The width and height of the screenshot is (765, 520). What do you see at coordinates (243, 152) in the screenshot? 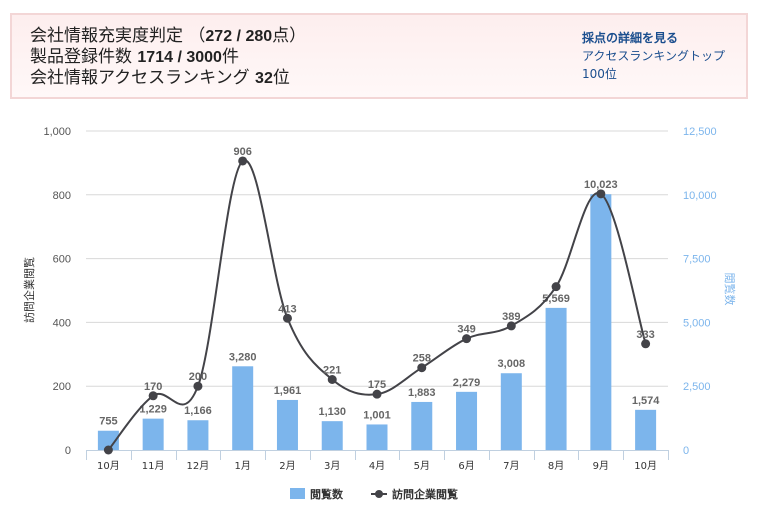
I see `line-data-label: 906` at bounding box center [243, 152].